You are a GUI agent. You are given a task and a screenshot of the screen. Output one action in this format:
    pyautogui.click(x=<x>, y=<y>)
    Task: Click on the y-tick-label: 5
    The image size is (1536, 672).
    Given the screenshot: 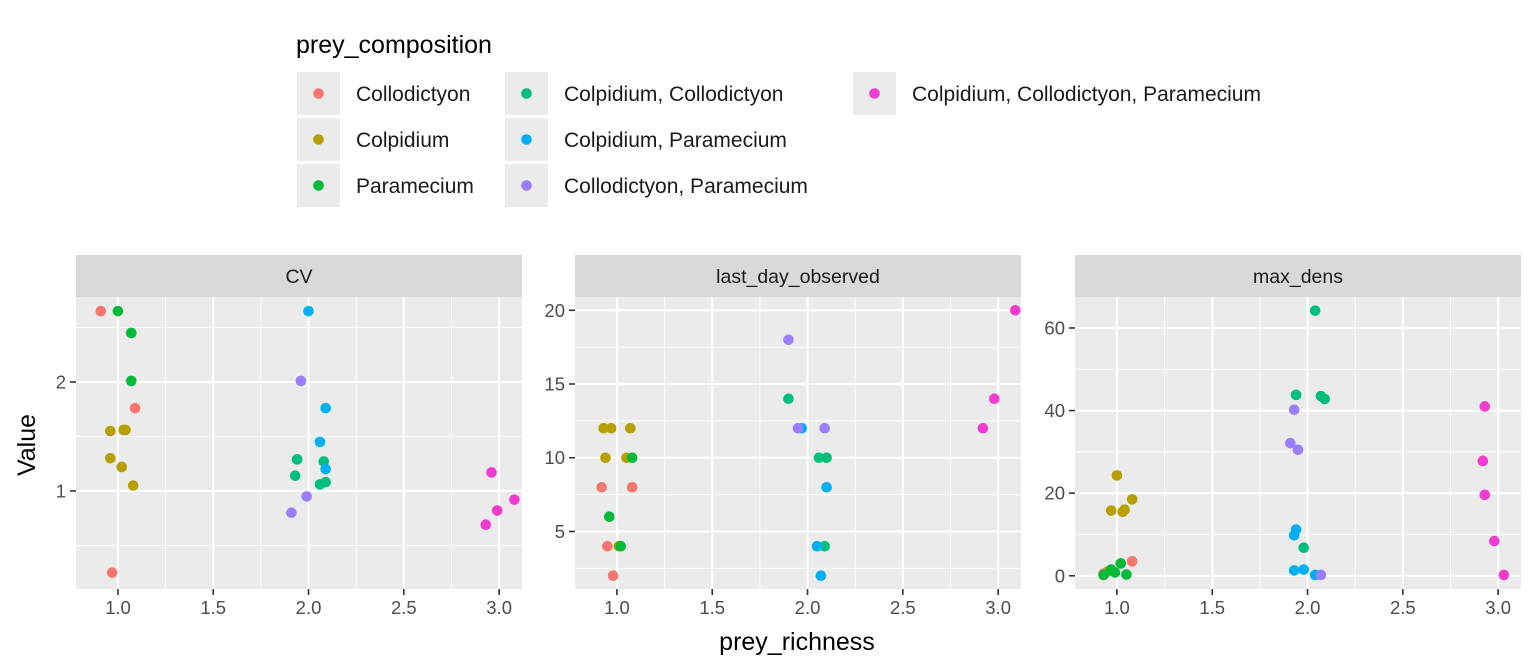 What is the action you would take?
    pyautogui.click(x=560, y=531)
    